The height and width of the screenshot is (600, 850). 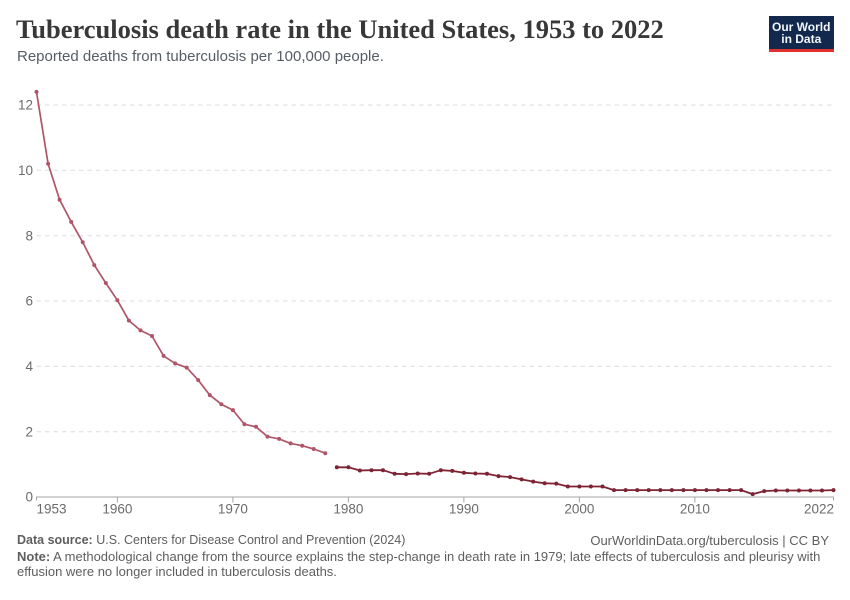 I want to click on svg-text: 1990, so click(x=464, y=509).